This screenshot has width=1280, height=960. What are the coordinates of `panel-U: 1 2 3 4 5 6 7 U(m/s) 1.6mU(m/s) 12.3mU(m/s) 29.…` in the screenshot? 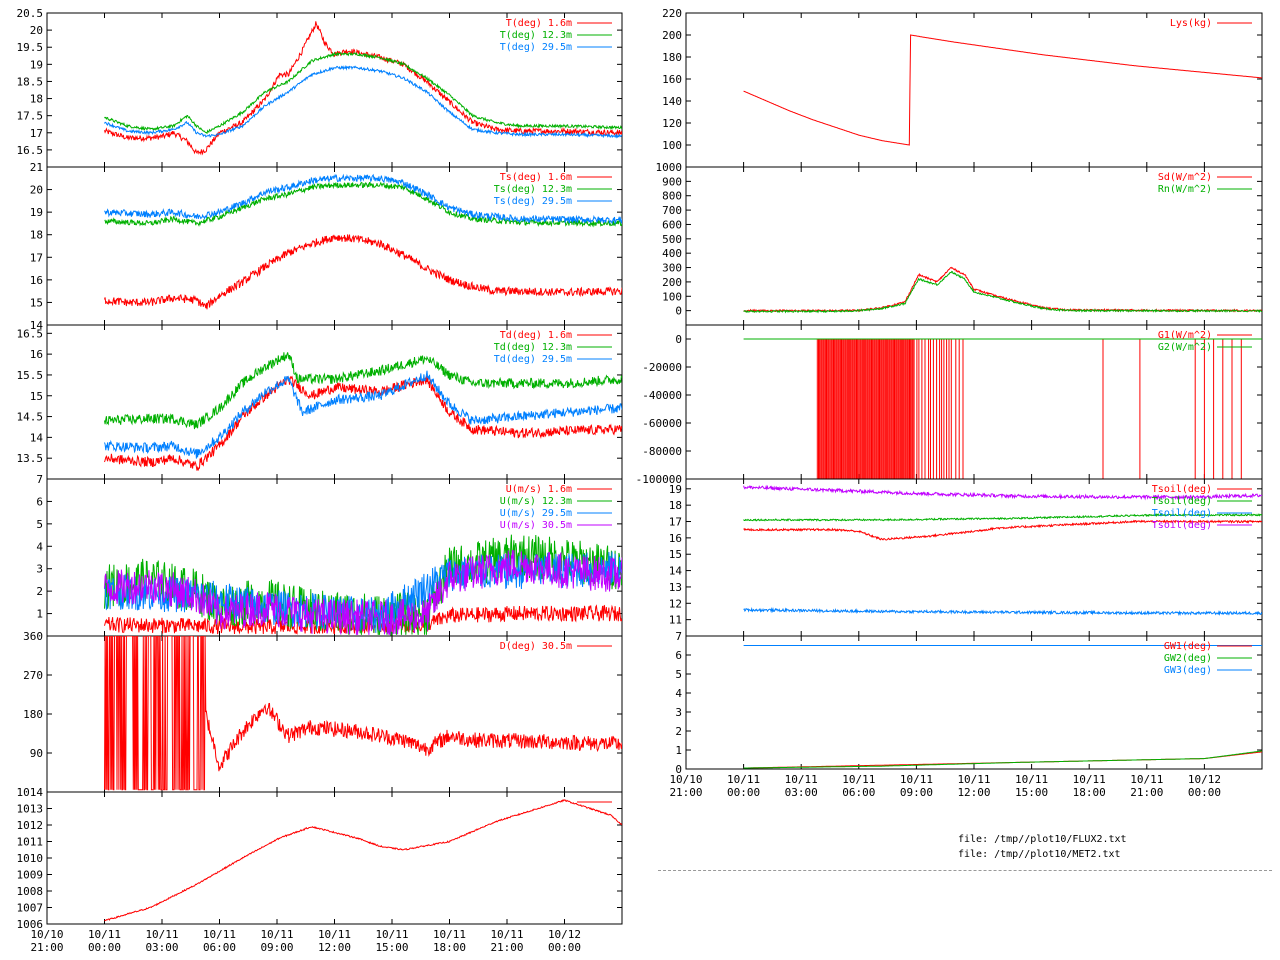 It's located at (329, 555).